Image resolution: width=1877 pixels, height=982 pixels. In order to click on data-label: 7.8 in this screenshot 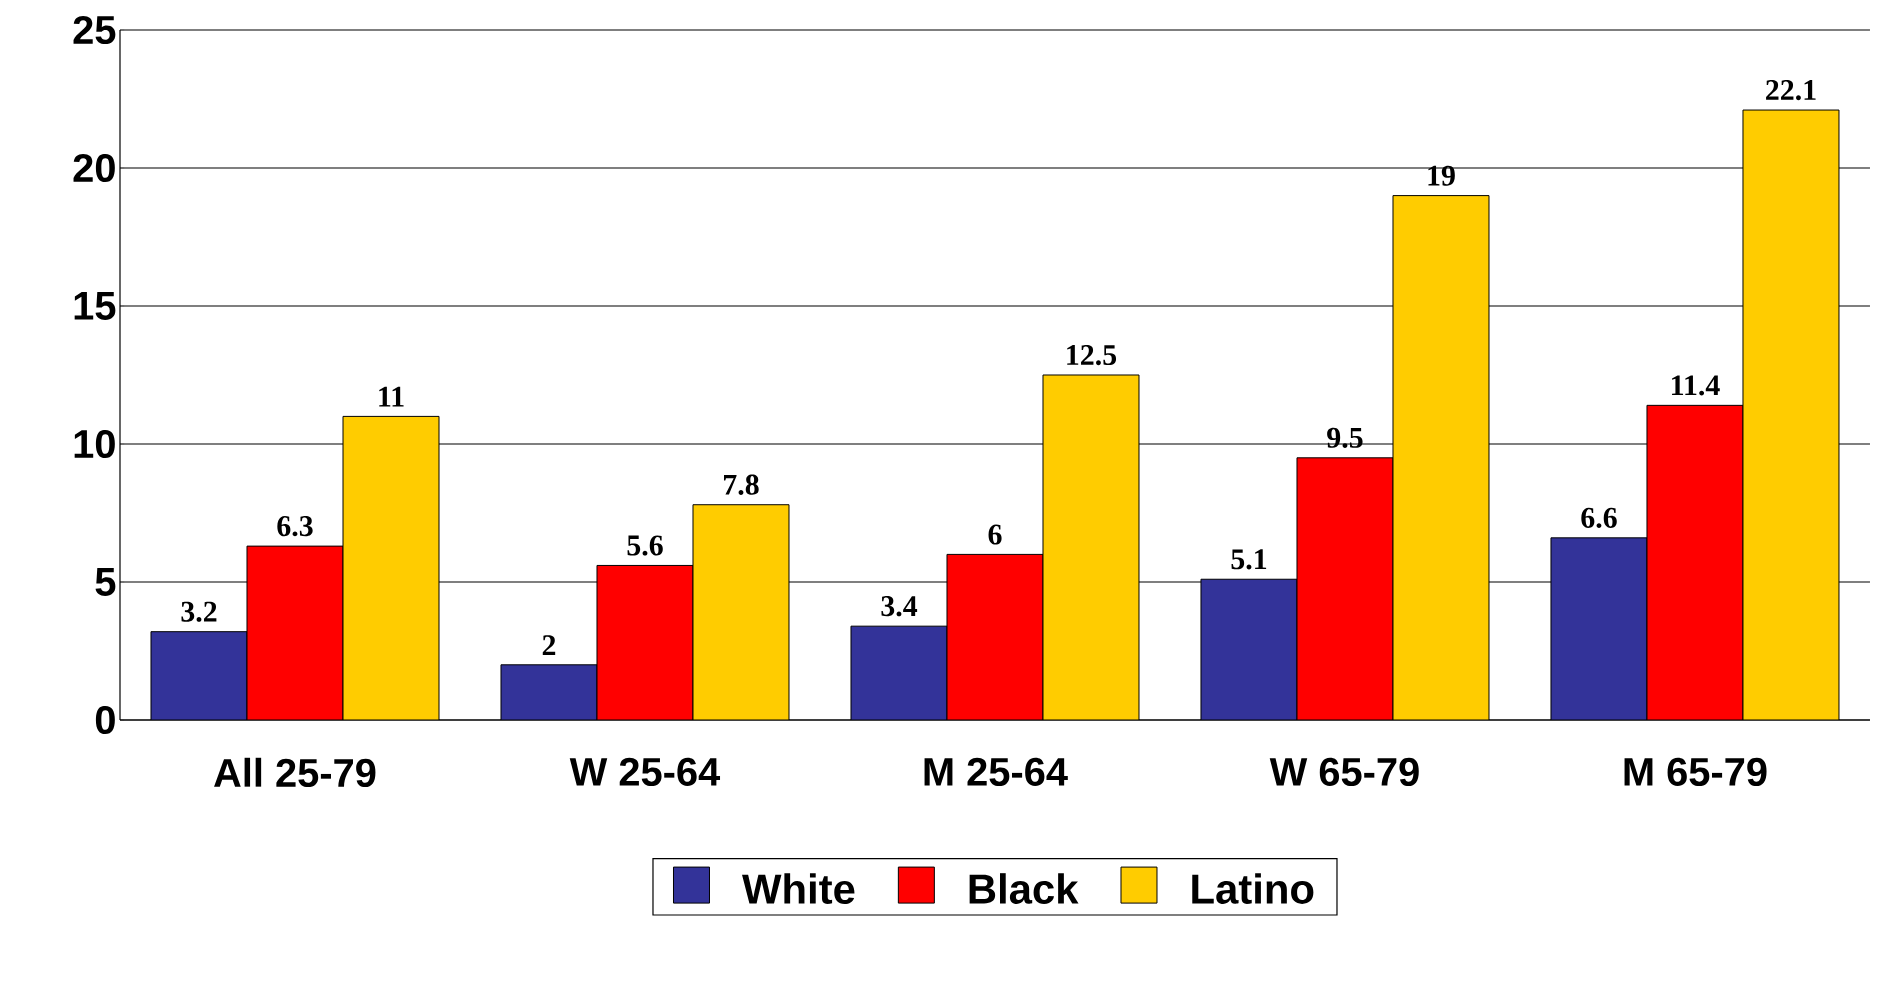, I will do `click(741, 484)`.